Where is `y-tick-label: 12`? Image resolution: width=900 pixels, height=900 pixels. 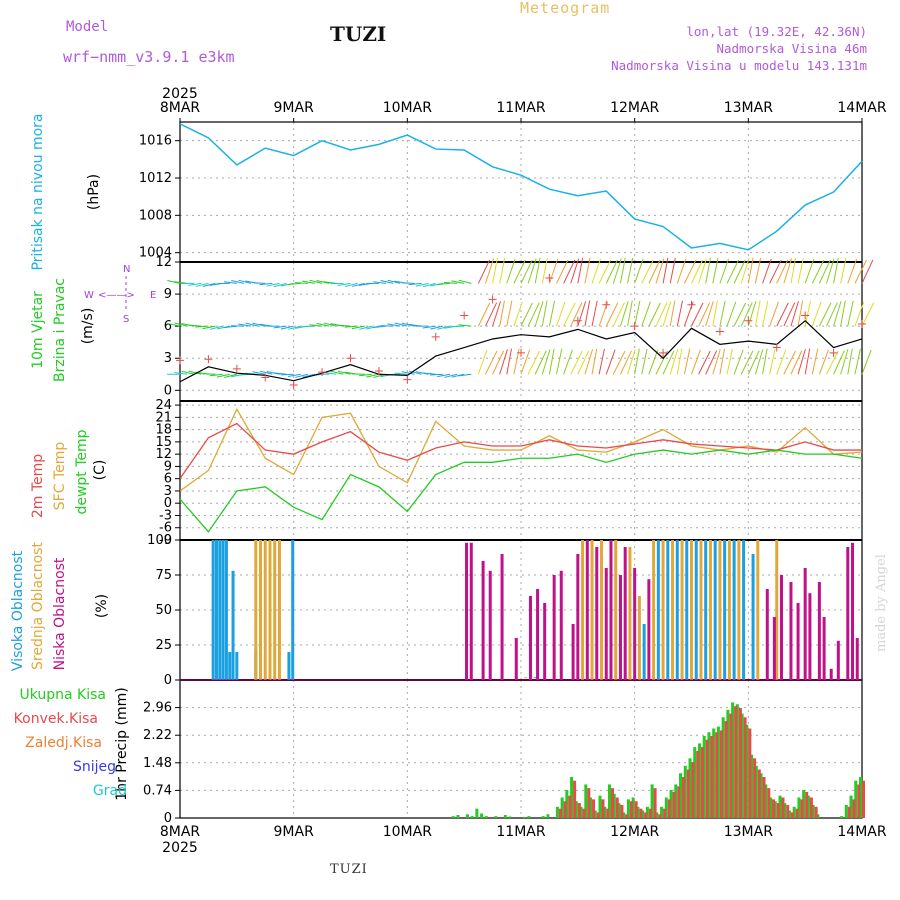
y-tick-label: 12 is located at coordinates (163, 454).